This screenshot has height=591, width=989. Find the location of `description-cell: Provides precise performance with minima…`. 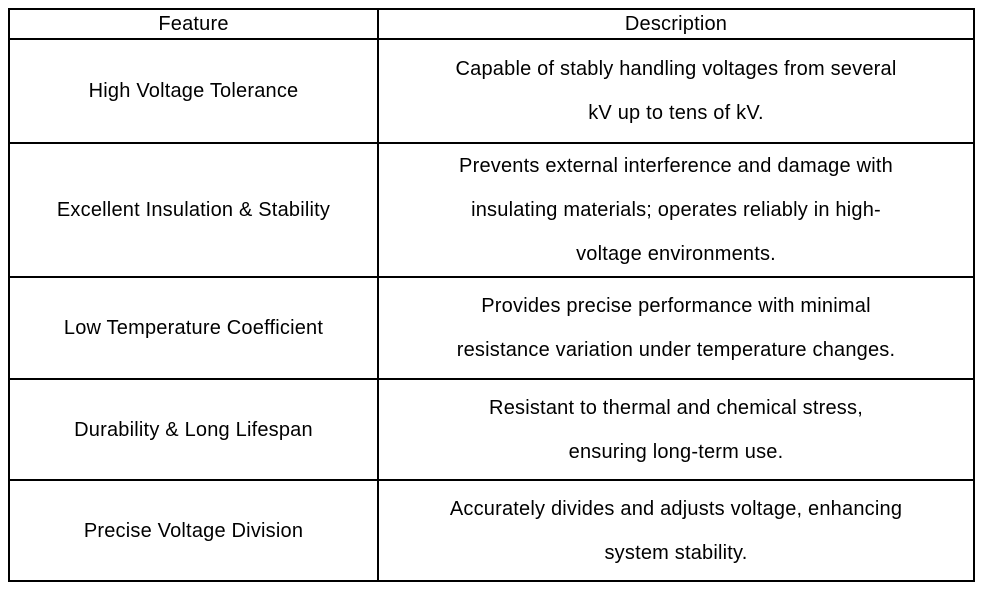

description-cell: Provides precise performance with minima… is located at coordinates (676, 328).